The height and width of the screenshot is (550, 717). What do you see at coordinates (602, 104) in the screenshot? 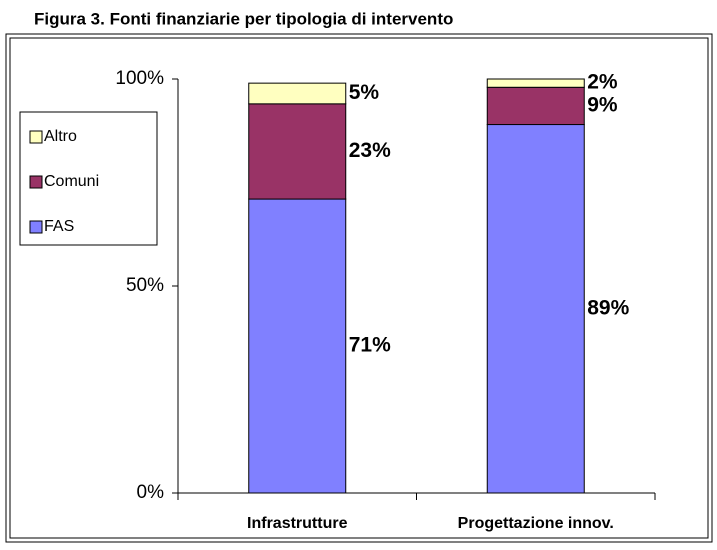
I see `value-label: 9%` at bounding box center [602, 104].